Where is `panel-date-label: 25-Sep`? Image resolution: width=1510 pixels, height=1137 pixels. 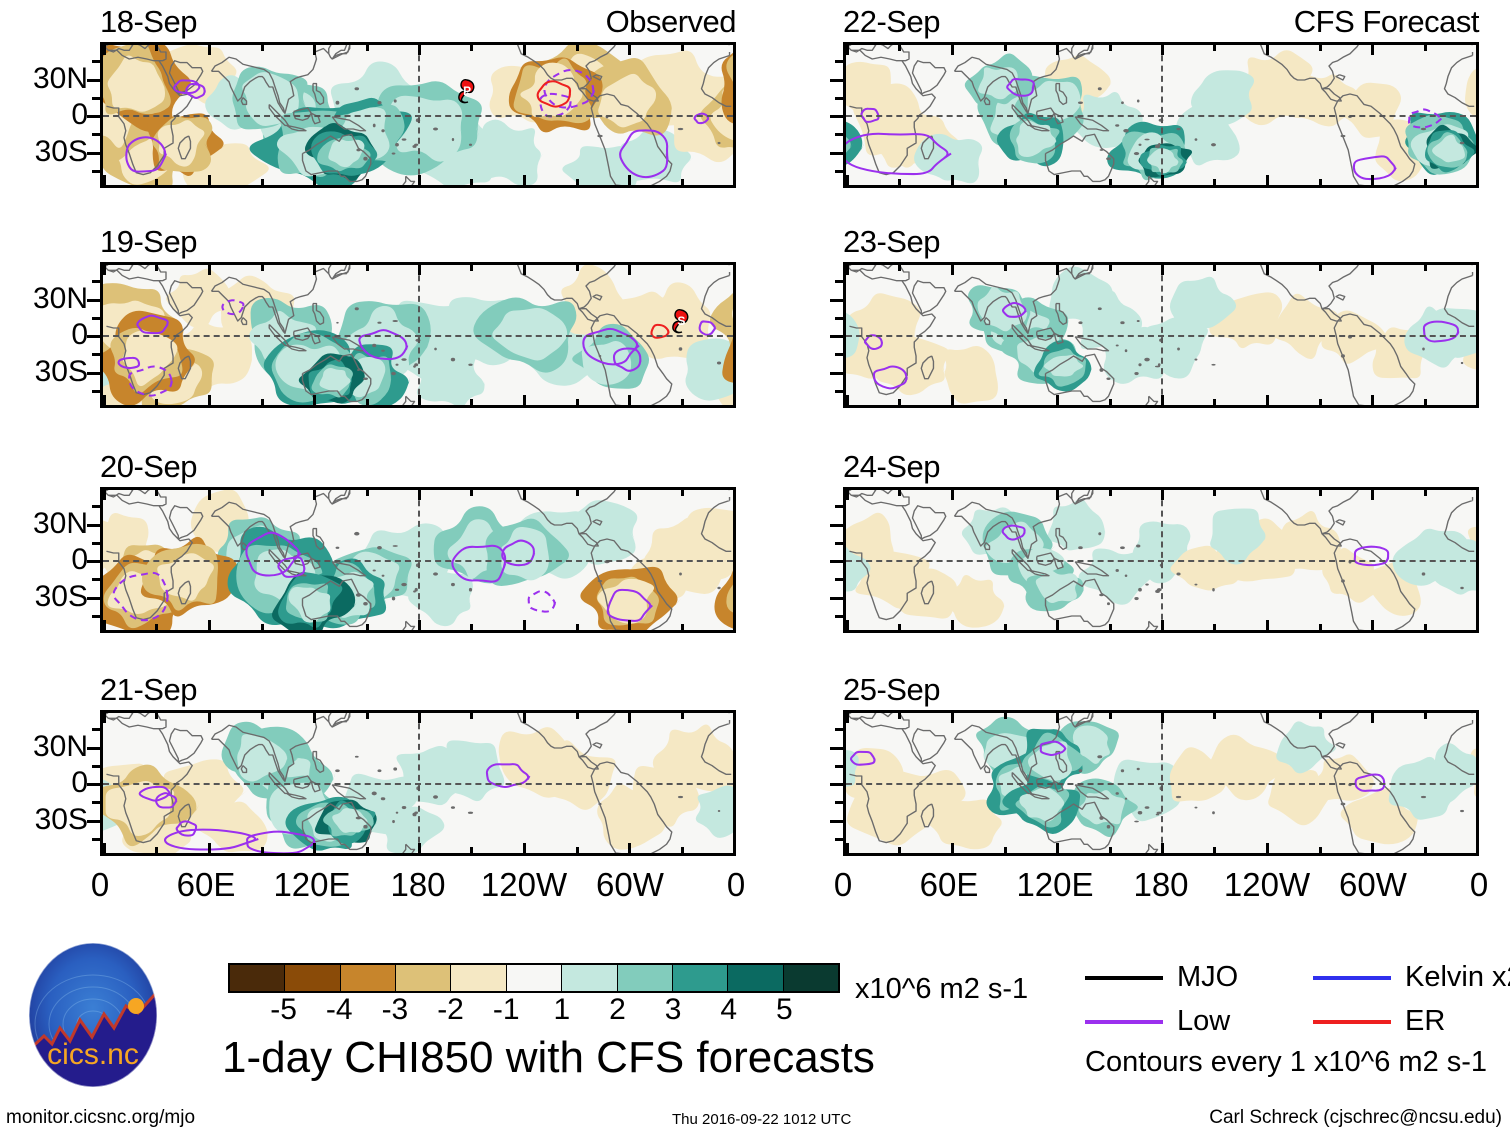 panel-date-label: 25-Sep is located at coordinates (891, 689).